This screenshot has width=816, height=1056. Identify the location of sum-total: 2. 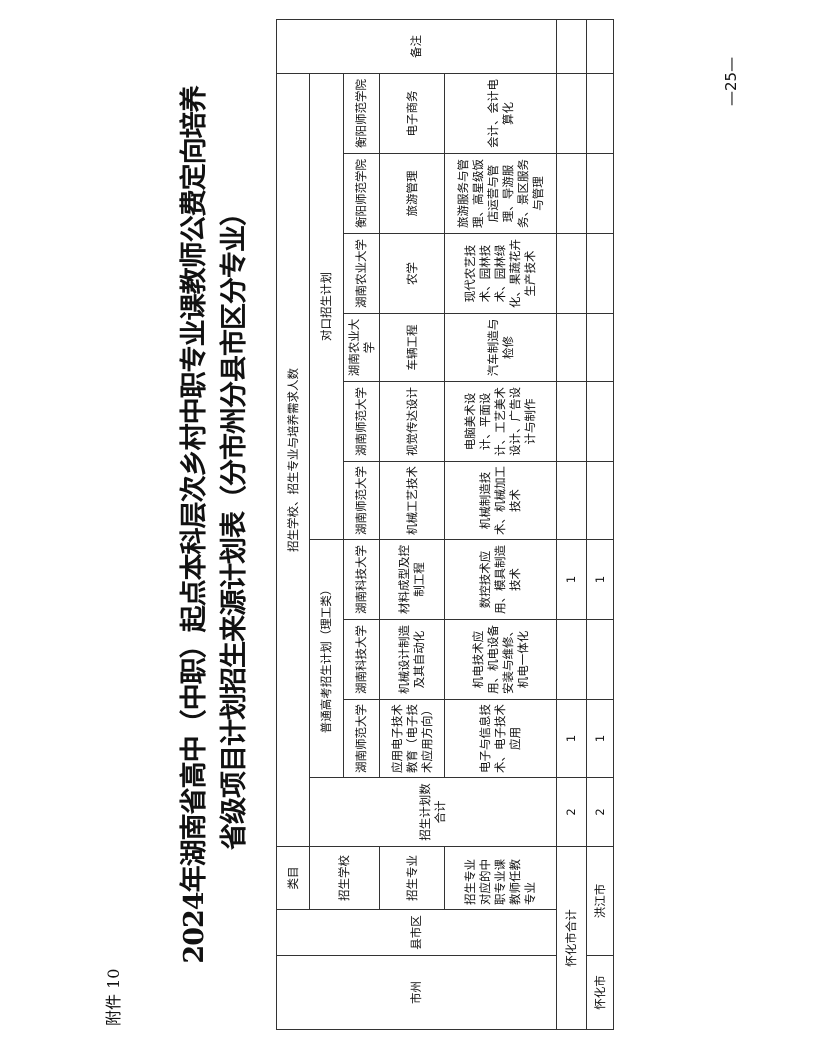
(571, 812).